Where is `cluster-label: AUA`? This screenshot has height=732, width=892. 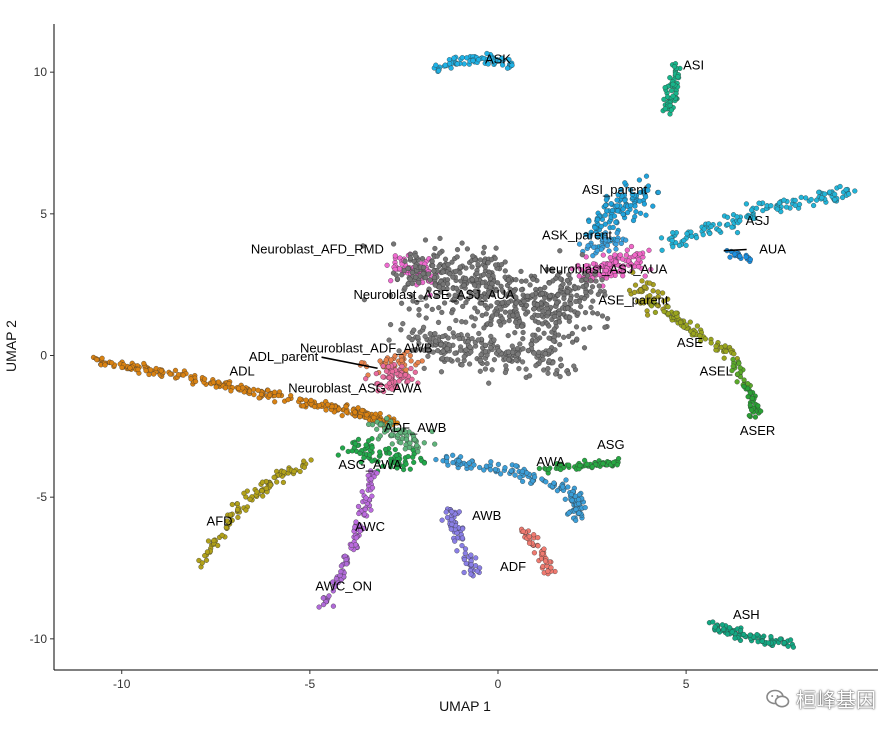 cluster-label: AUA is located at coordinates (772, 249).